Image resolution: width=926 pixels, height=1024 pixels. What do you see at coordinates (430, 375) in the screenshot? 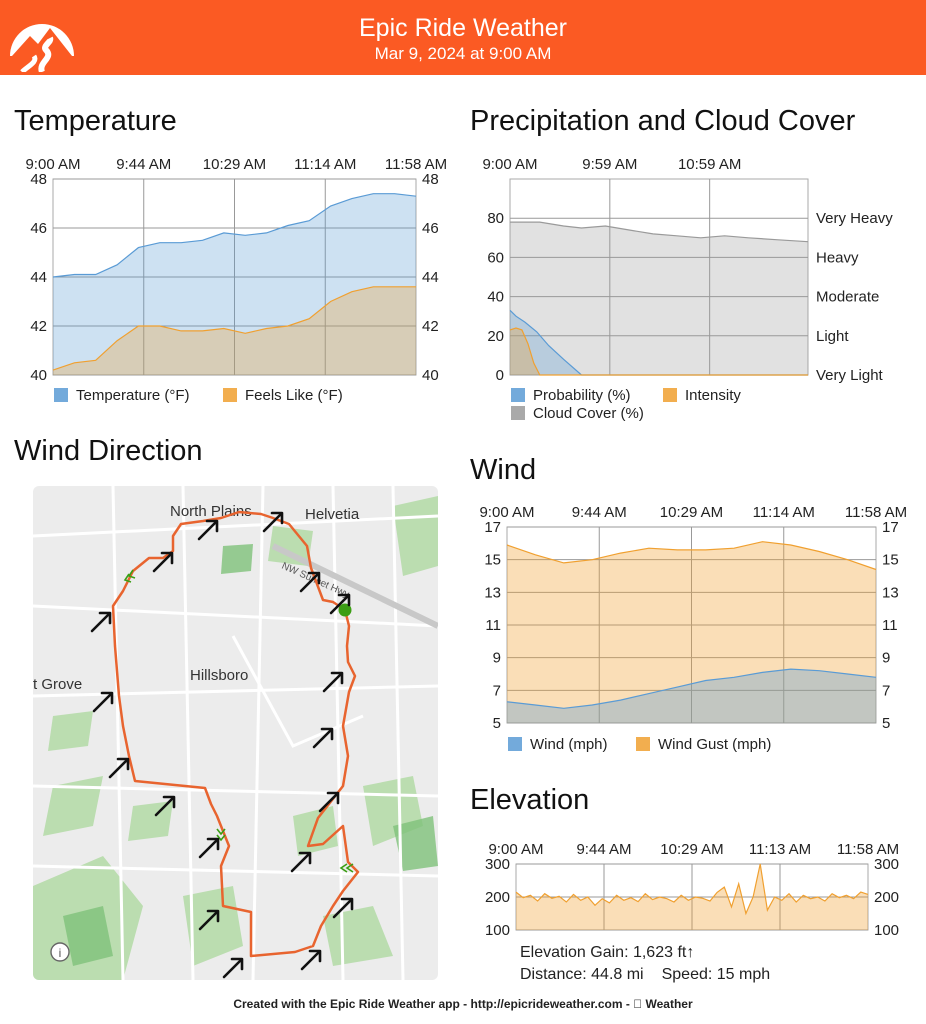
I see `y-tick-label-right: 40` at bounding box center [430, 375].